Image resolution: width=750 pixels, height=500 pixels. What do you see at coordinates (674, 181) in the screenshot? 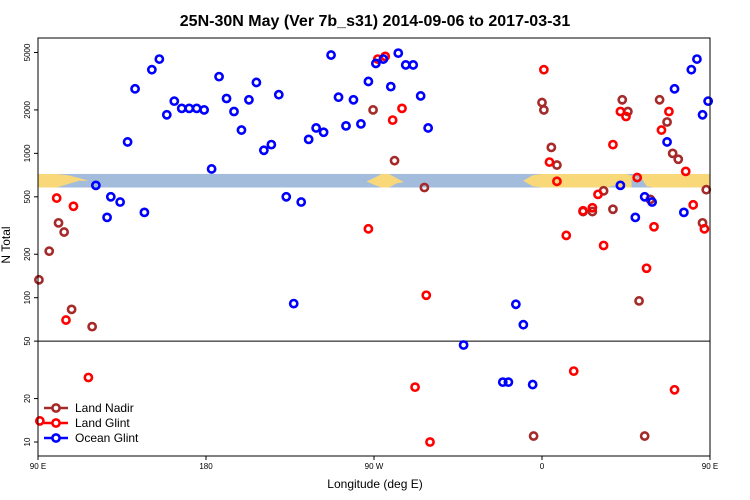
I see `map-land-asia-east` at bounding box center [674, 181].